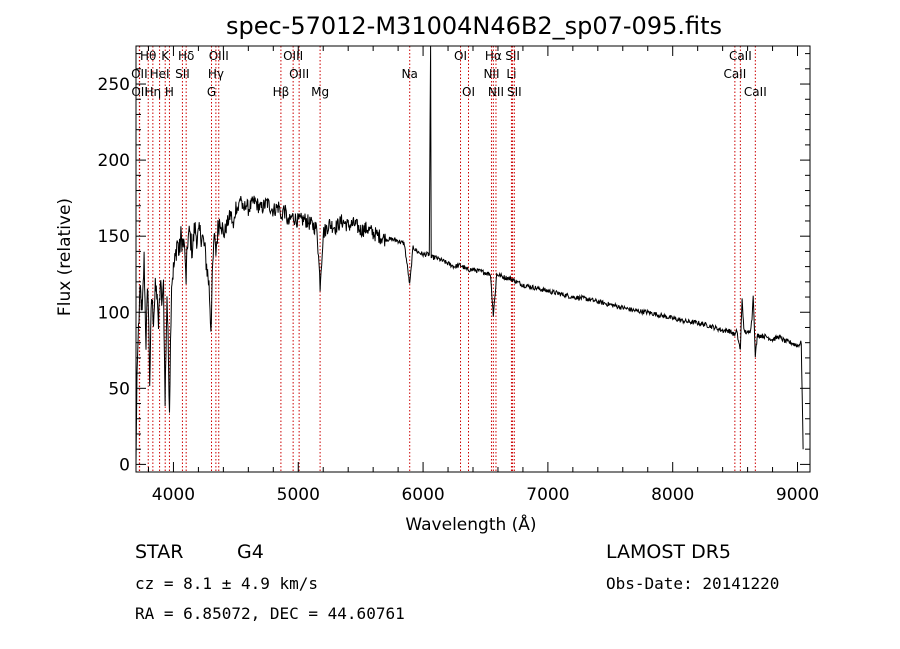  I want to click on line-label-20: H, so click(169, 92).